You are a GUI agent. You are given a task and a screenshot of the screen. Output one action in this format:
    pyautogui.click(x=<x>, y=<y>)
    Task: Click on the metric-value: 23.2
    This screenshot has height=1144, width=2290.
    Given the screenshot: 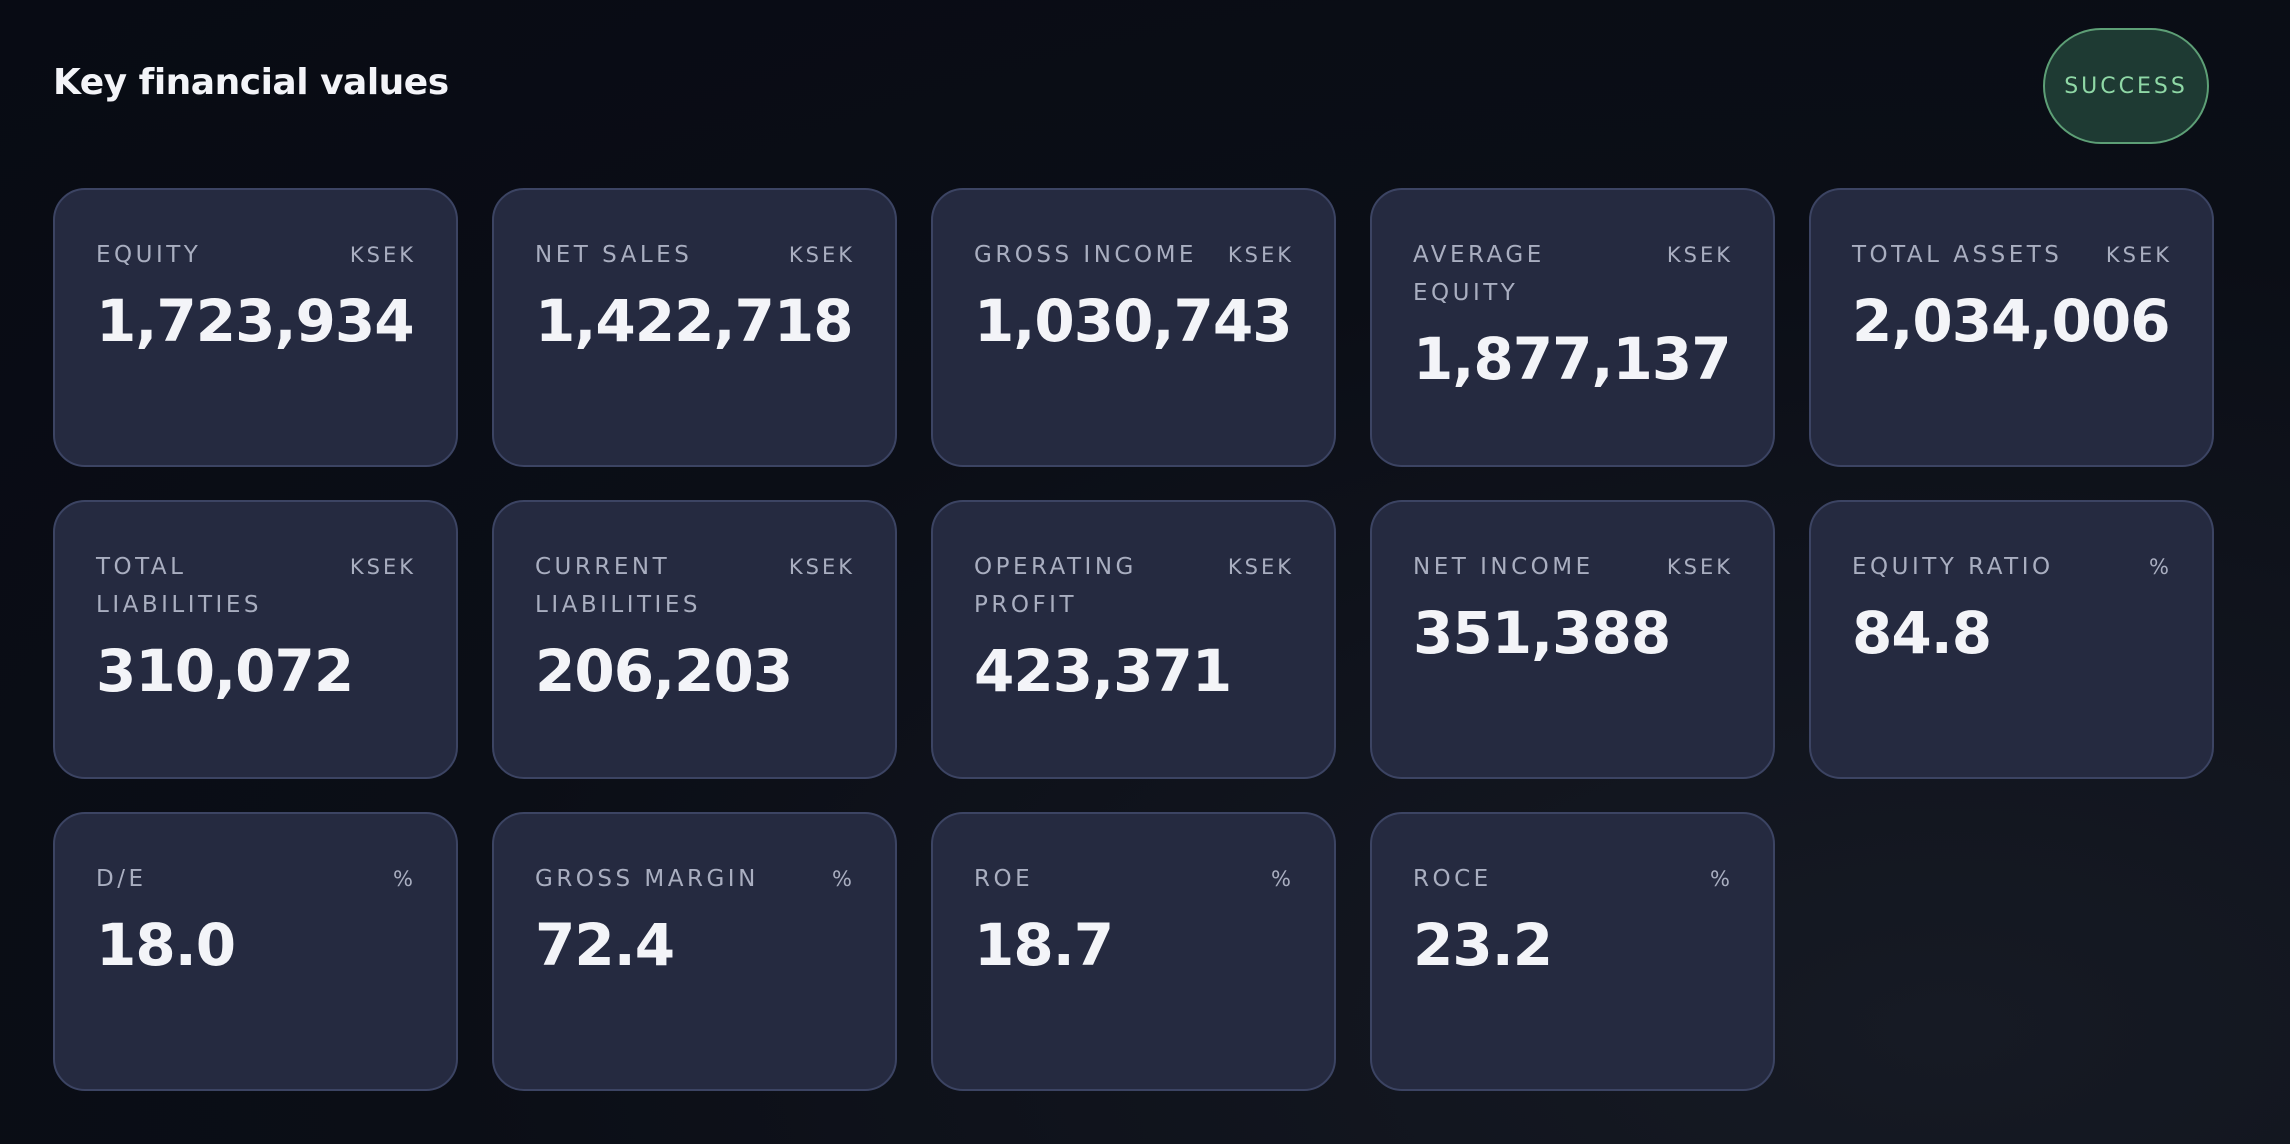 What is the action you would take?
    pyautogui.click(x=1483, y=945)
    